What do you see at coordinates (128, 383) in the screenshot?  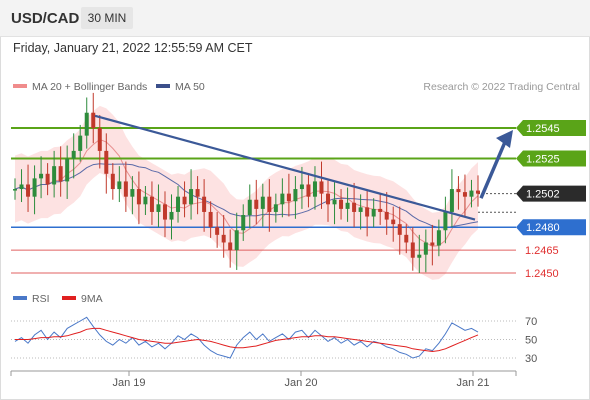 I see `x-tick-label: Jan 19` at bounding box center [128, 383].